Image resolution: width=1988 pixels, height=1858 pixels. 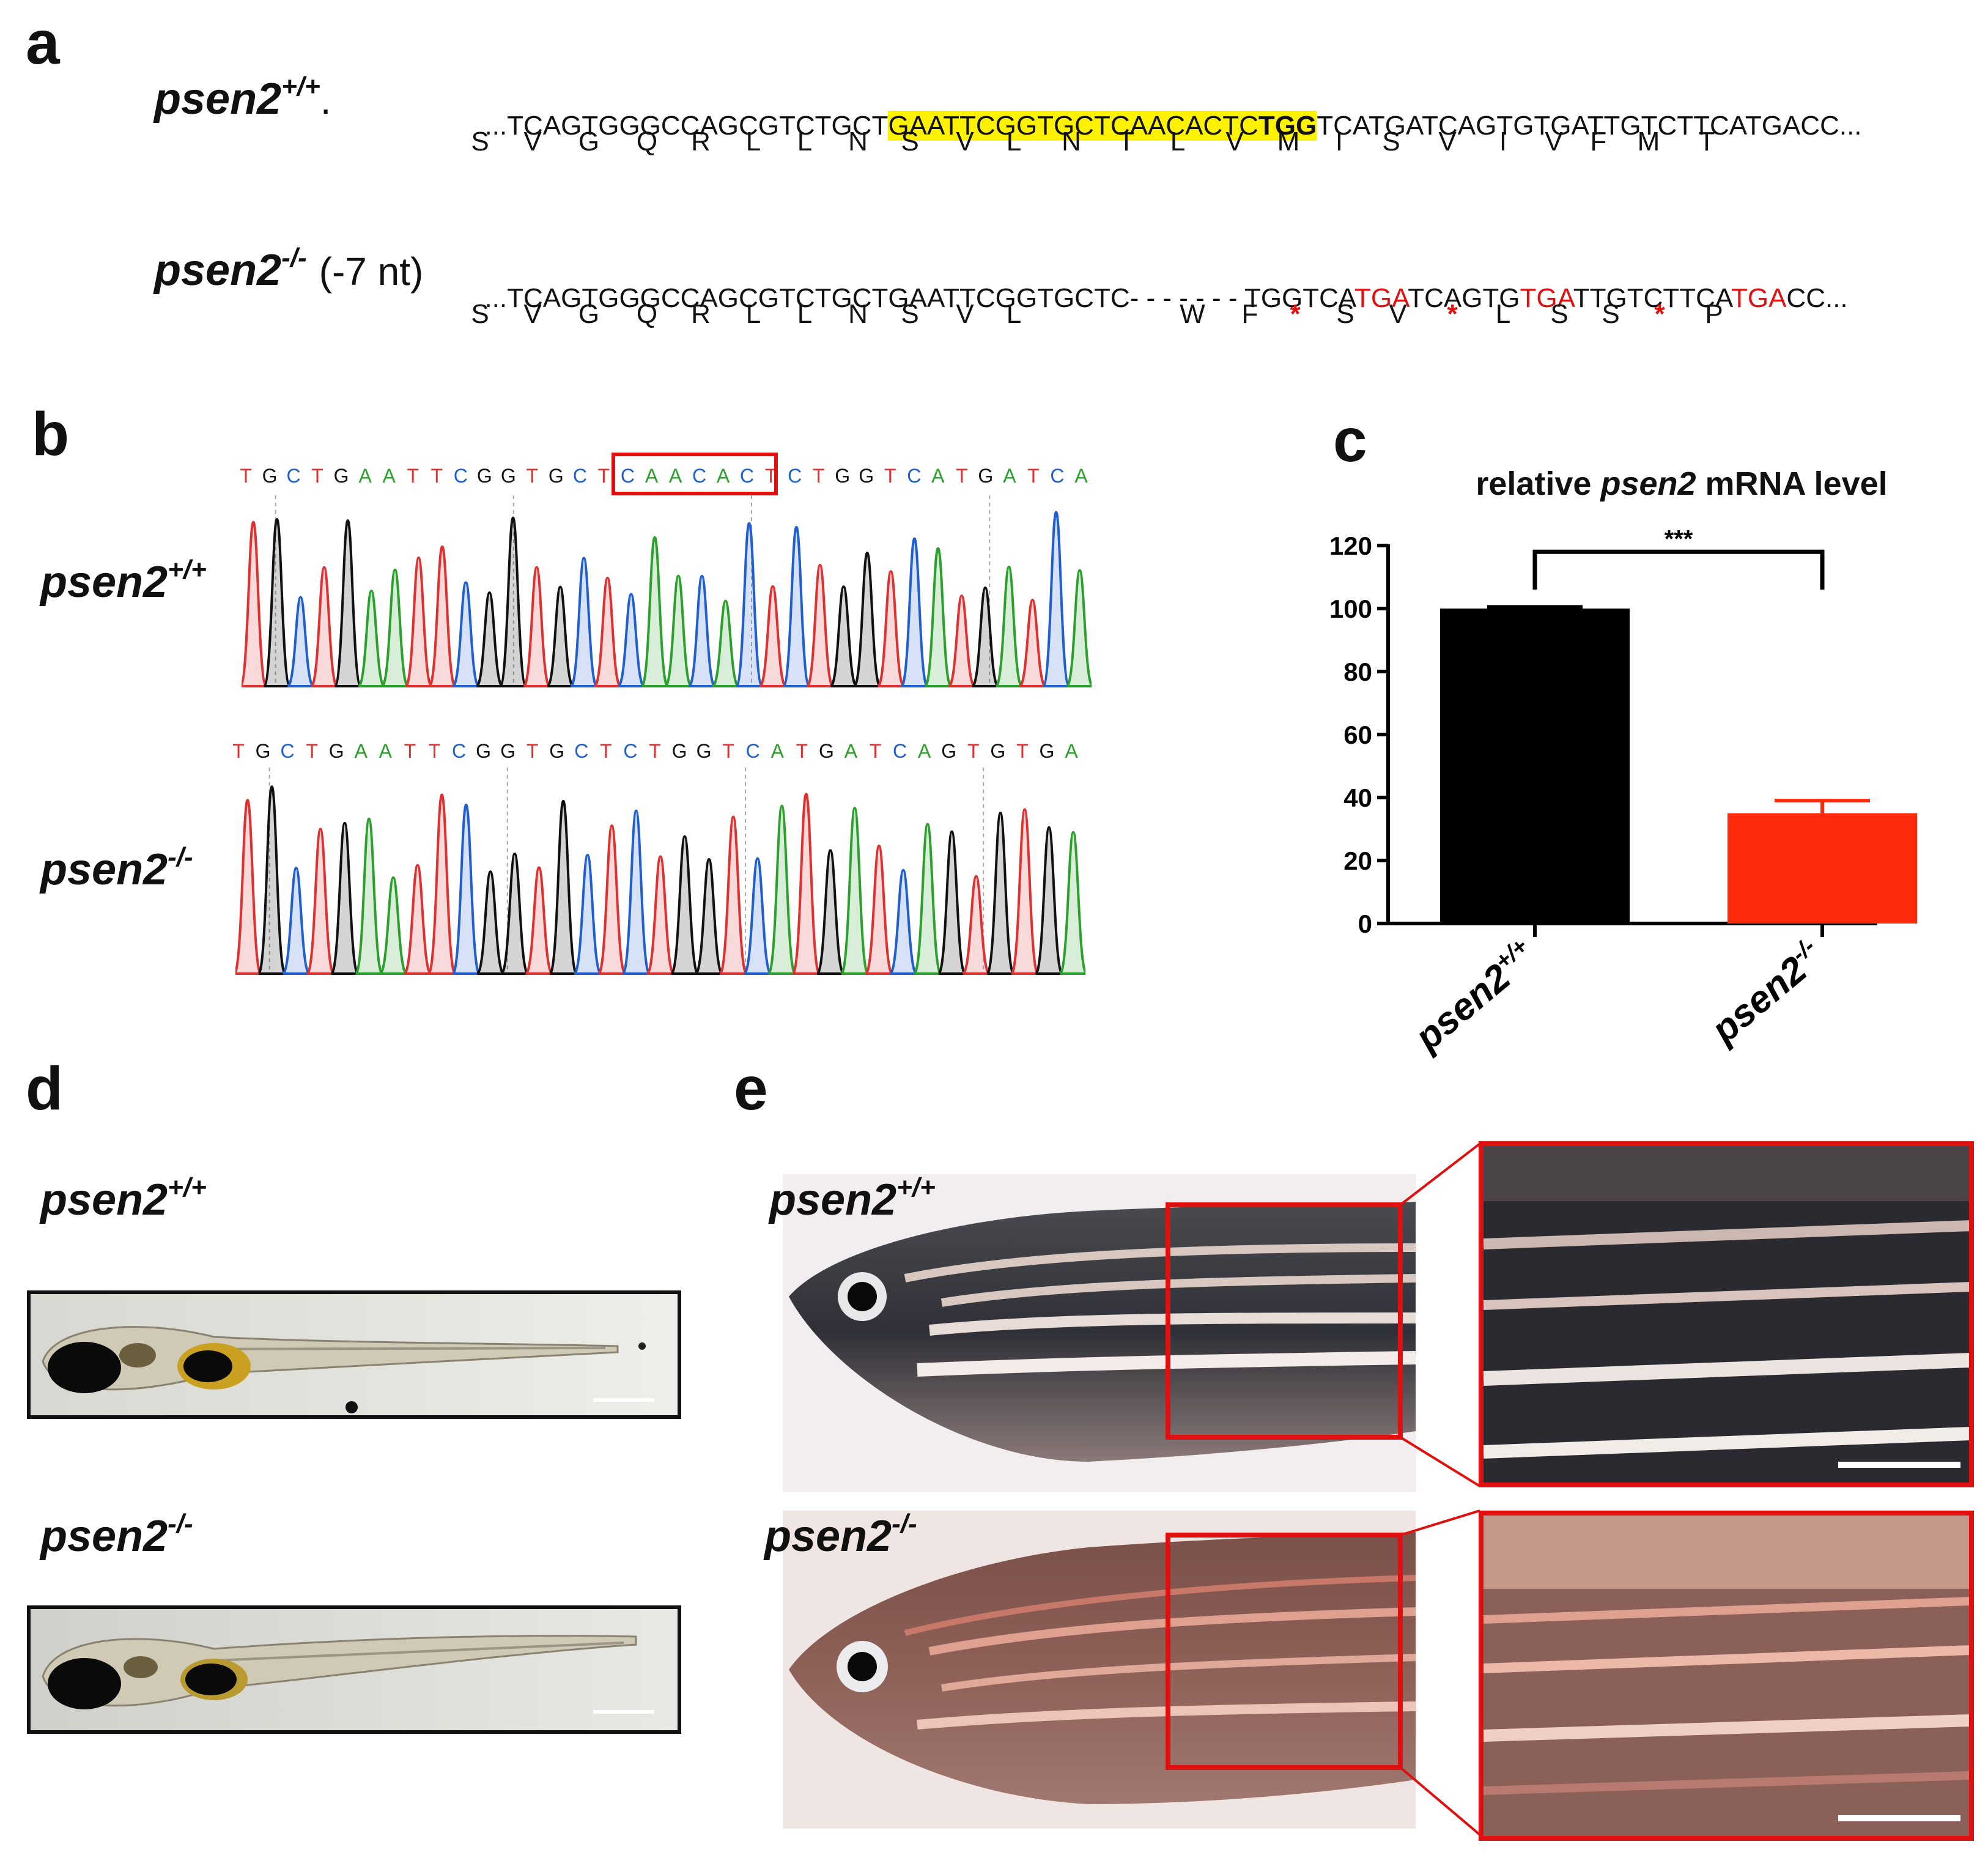 I want to click on aa-mut-residue: V, so click(x=965, y=314).